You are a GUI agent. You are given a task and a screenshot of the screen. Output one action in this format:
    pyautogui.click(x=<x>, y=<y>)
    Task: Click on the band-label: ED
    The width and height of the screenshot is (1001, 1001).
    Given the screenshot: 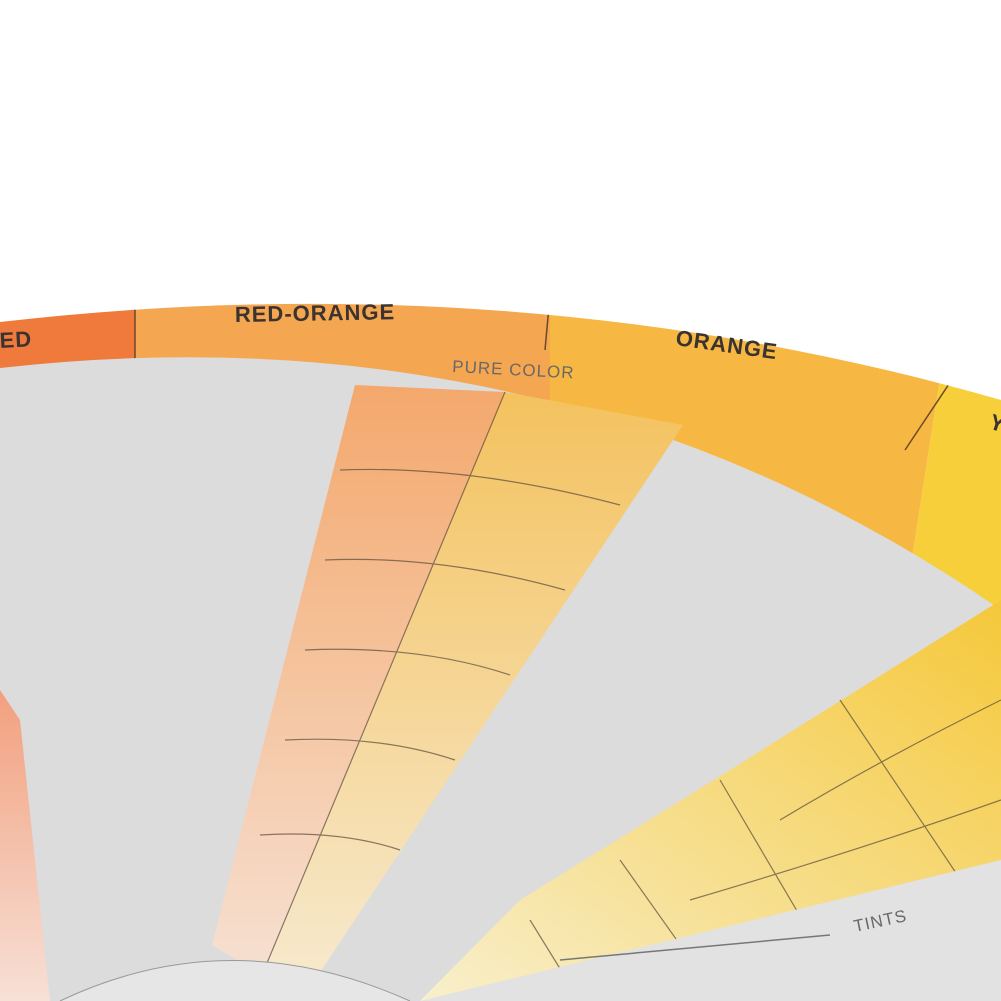 What is the action you would take?
    pyautogui.click(x=16, y=339)
    